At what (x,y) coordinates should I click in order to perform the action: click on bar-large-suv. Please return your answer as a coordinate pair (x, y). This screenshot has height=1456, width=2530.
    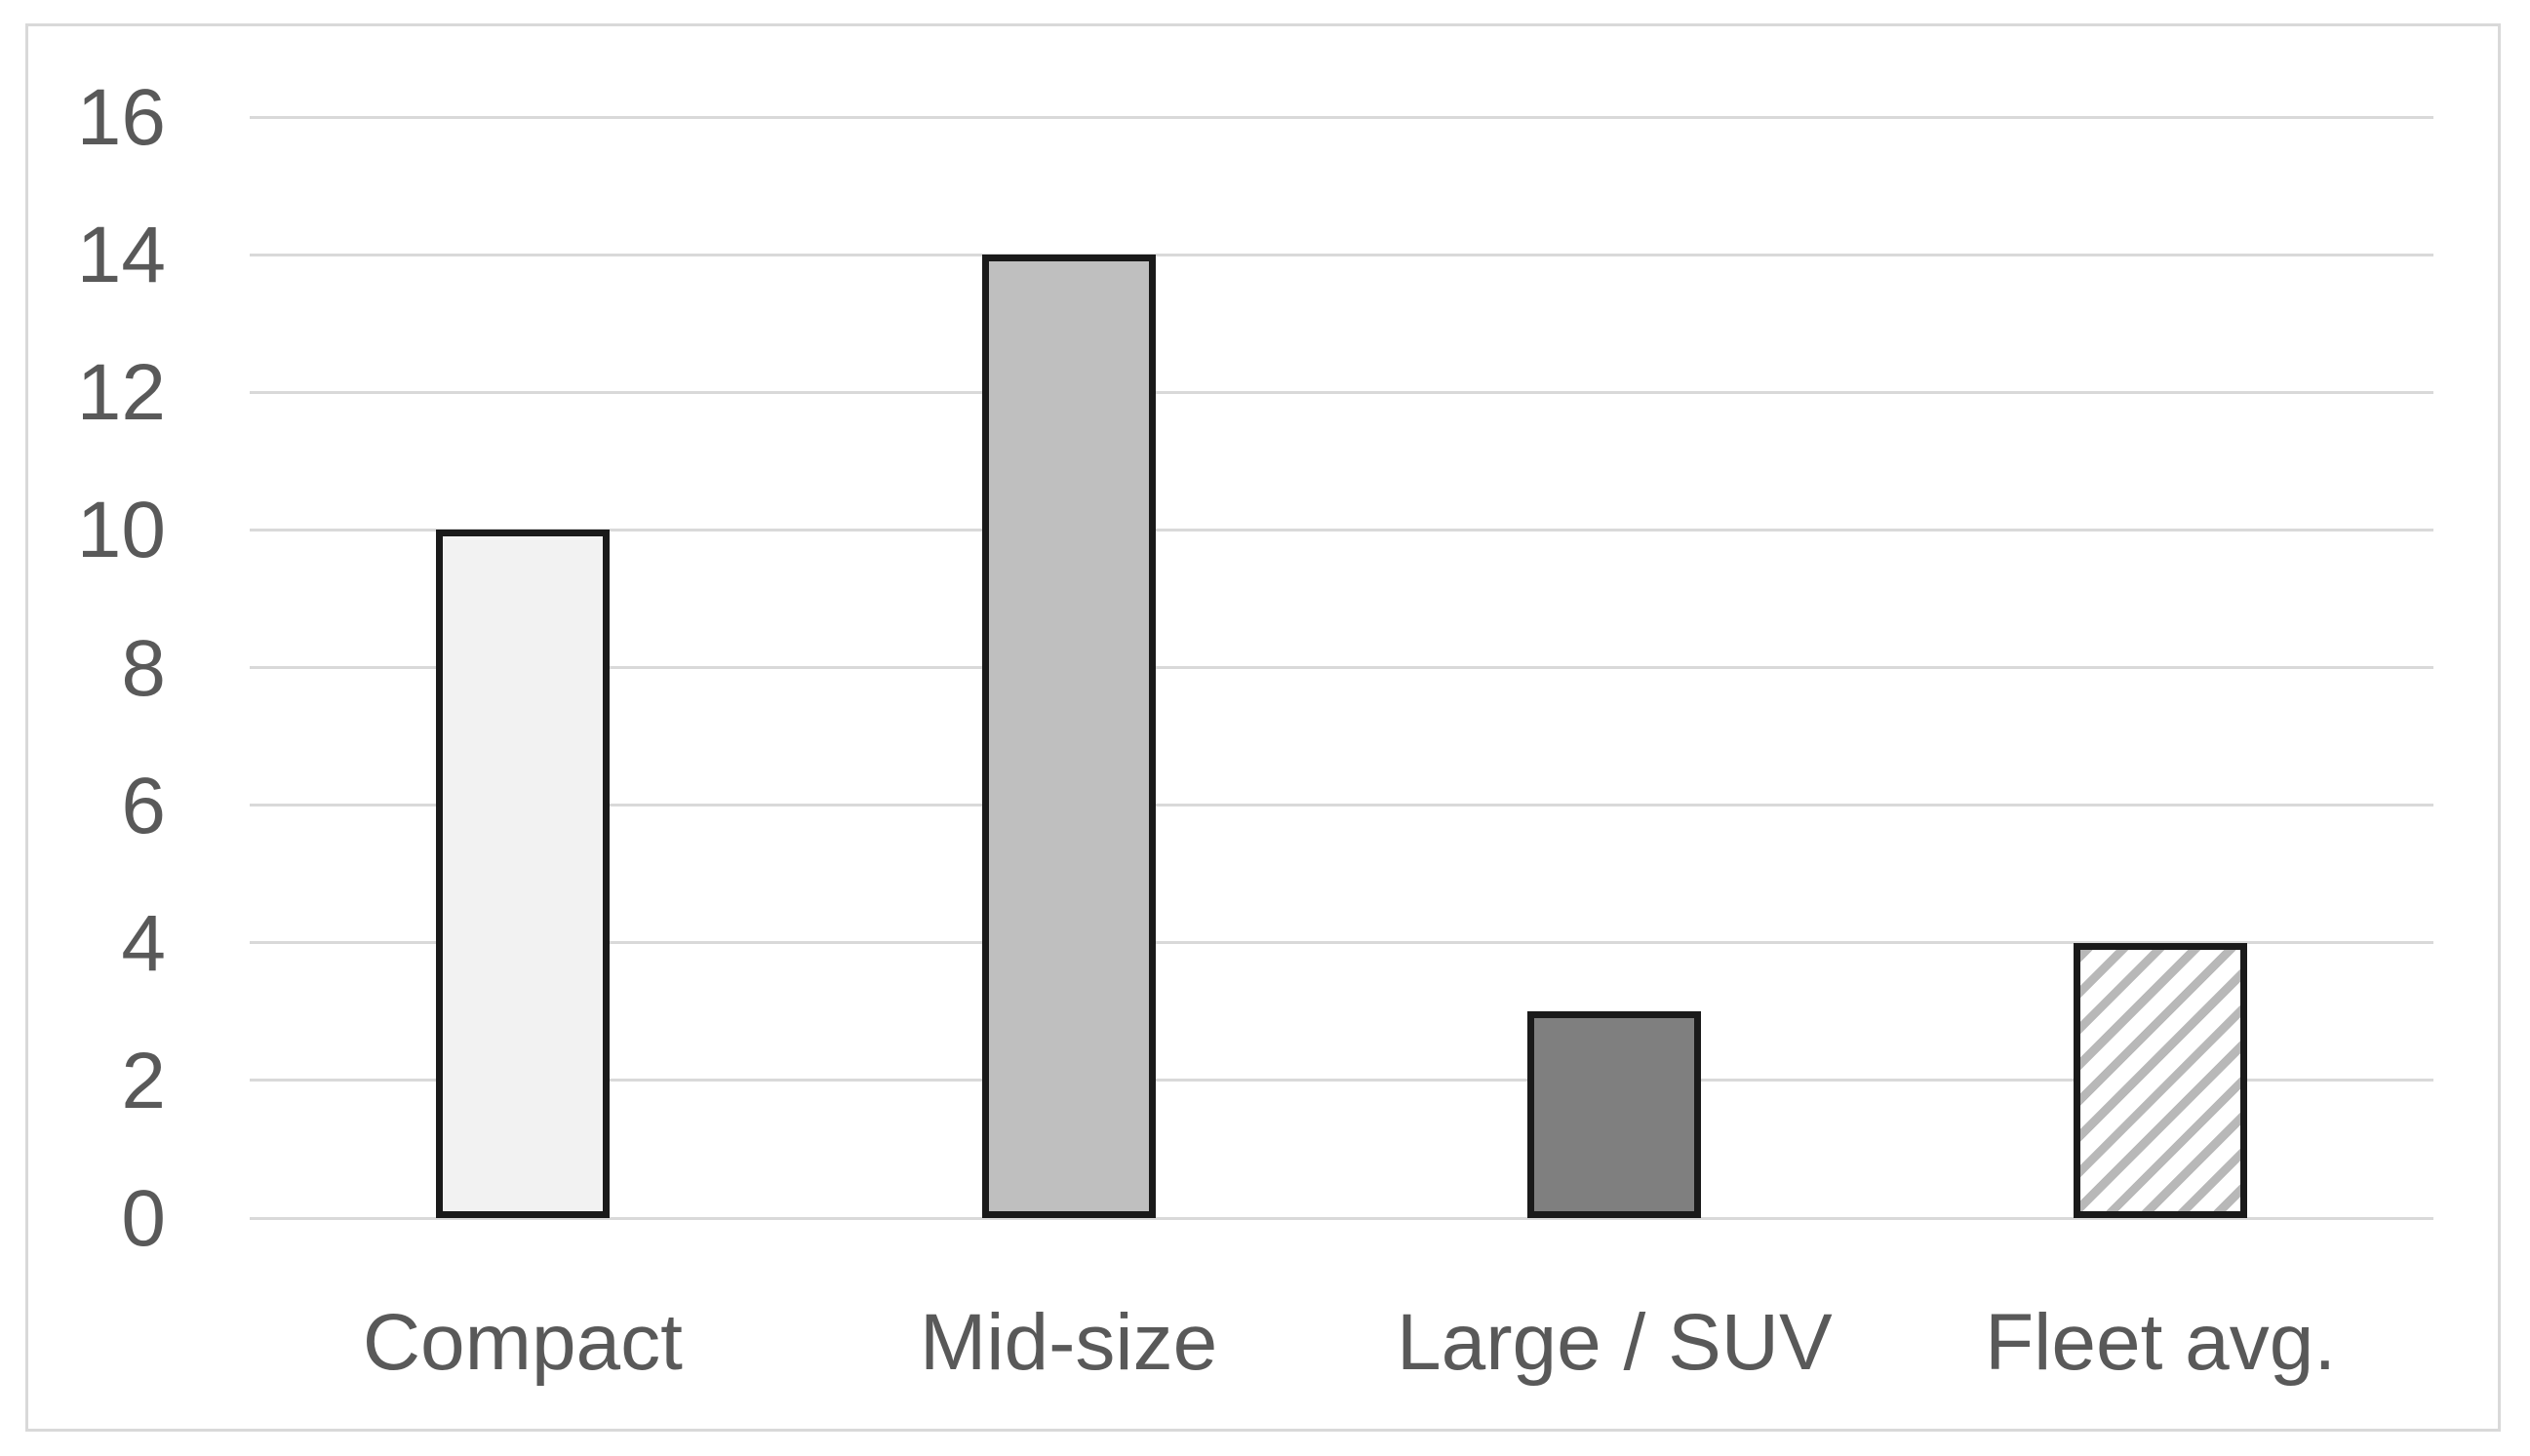
    Looking at the image, I should click on (1614, 1114).